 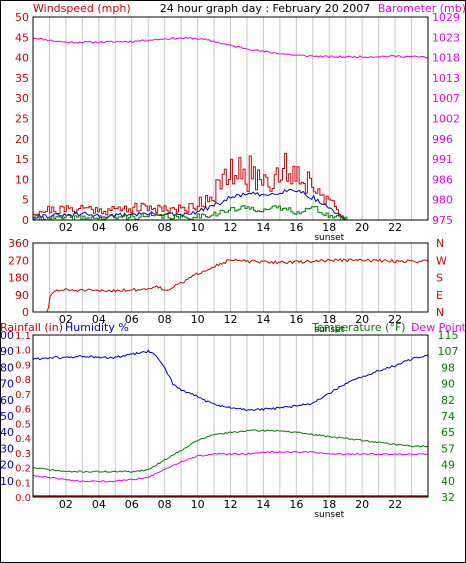 I want to click on rainfall-tick-label: 1.1, so click(x=23, y=336).